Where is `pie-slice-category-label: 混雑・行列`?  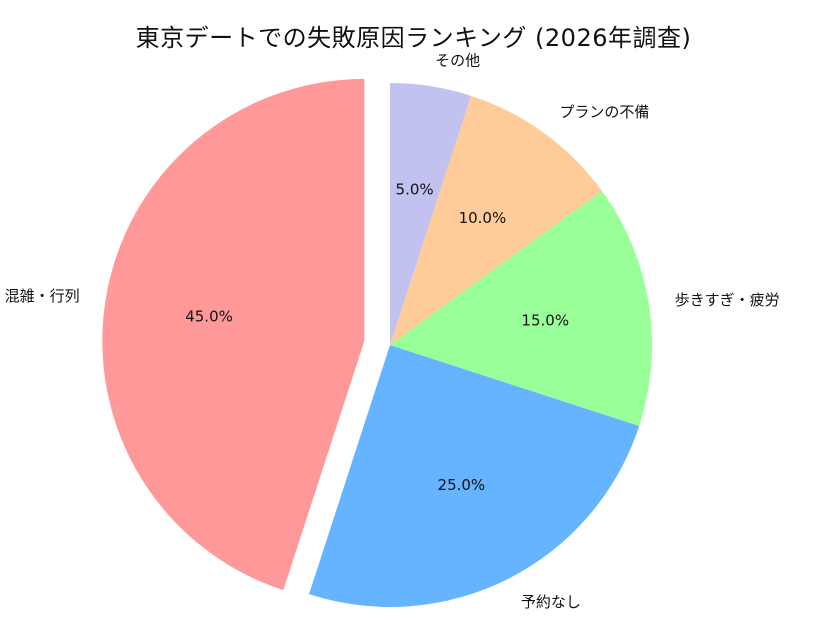
pie-slice-category-label: 混雑・行列 is located at coordinates (42, 296).